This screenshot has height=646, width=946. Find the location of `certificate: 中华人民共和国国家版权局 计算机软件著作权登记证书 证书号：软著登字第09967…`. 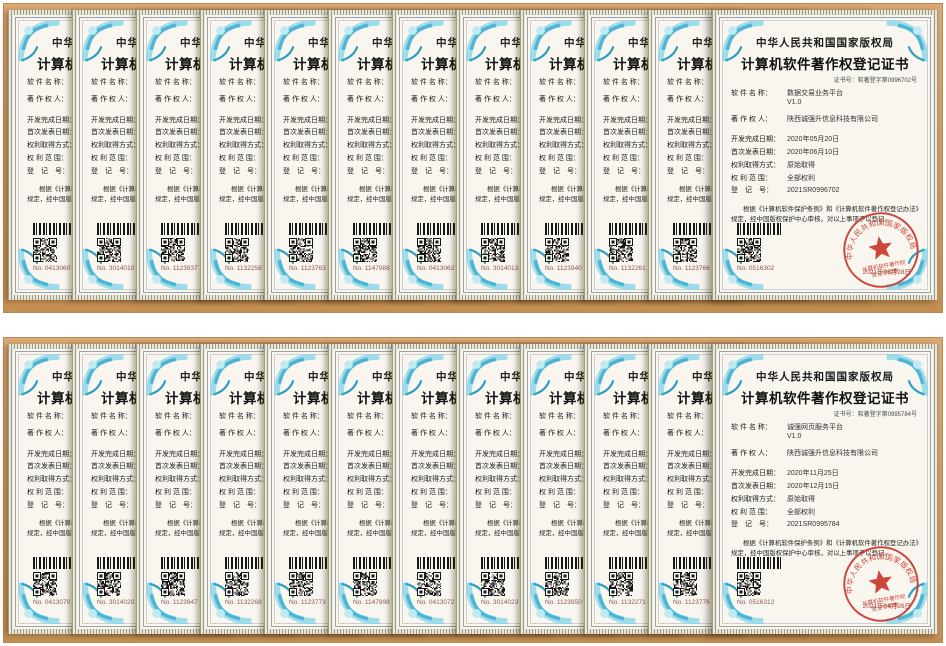

certificate: 中华人民共和国国家版权局 计算机软件著作权登记证书 证书号：软著登字第09967… is located at coordinates (825, 155).